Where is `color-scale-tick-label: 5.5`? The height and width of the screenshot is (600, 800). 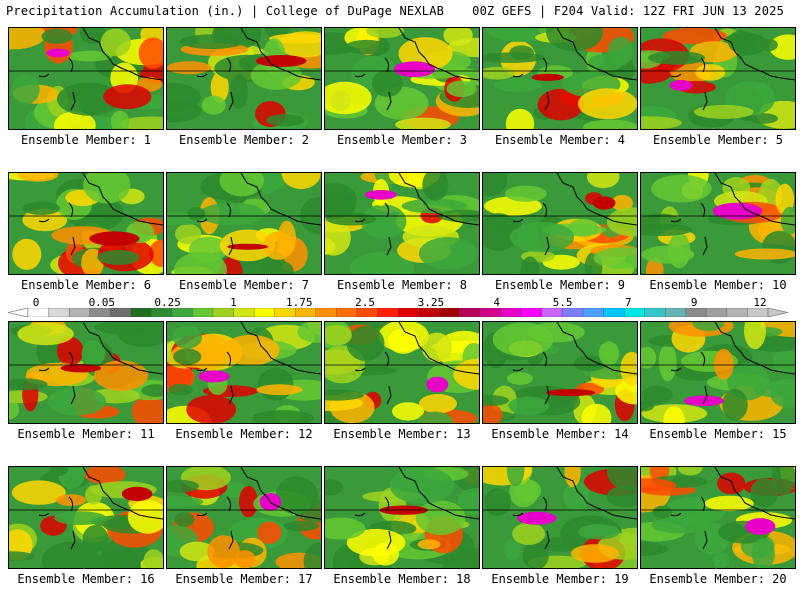
color-scale-tick-label: 5.5 is located at coordinates (562, 302).